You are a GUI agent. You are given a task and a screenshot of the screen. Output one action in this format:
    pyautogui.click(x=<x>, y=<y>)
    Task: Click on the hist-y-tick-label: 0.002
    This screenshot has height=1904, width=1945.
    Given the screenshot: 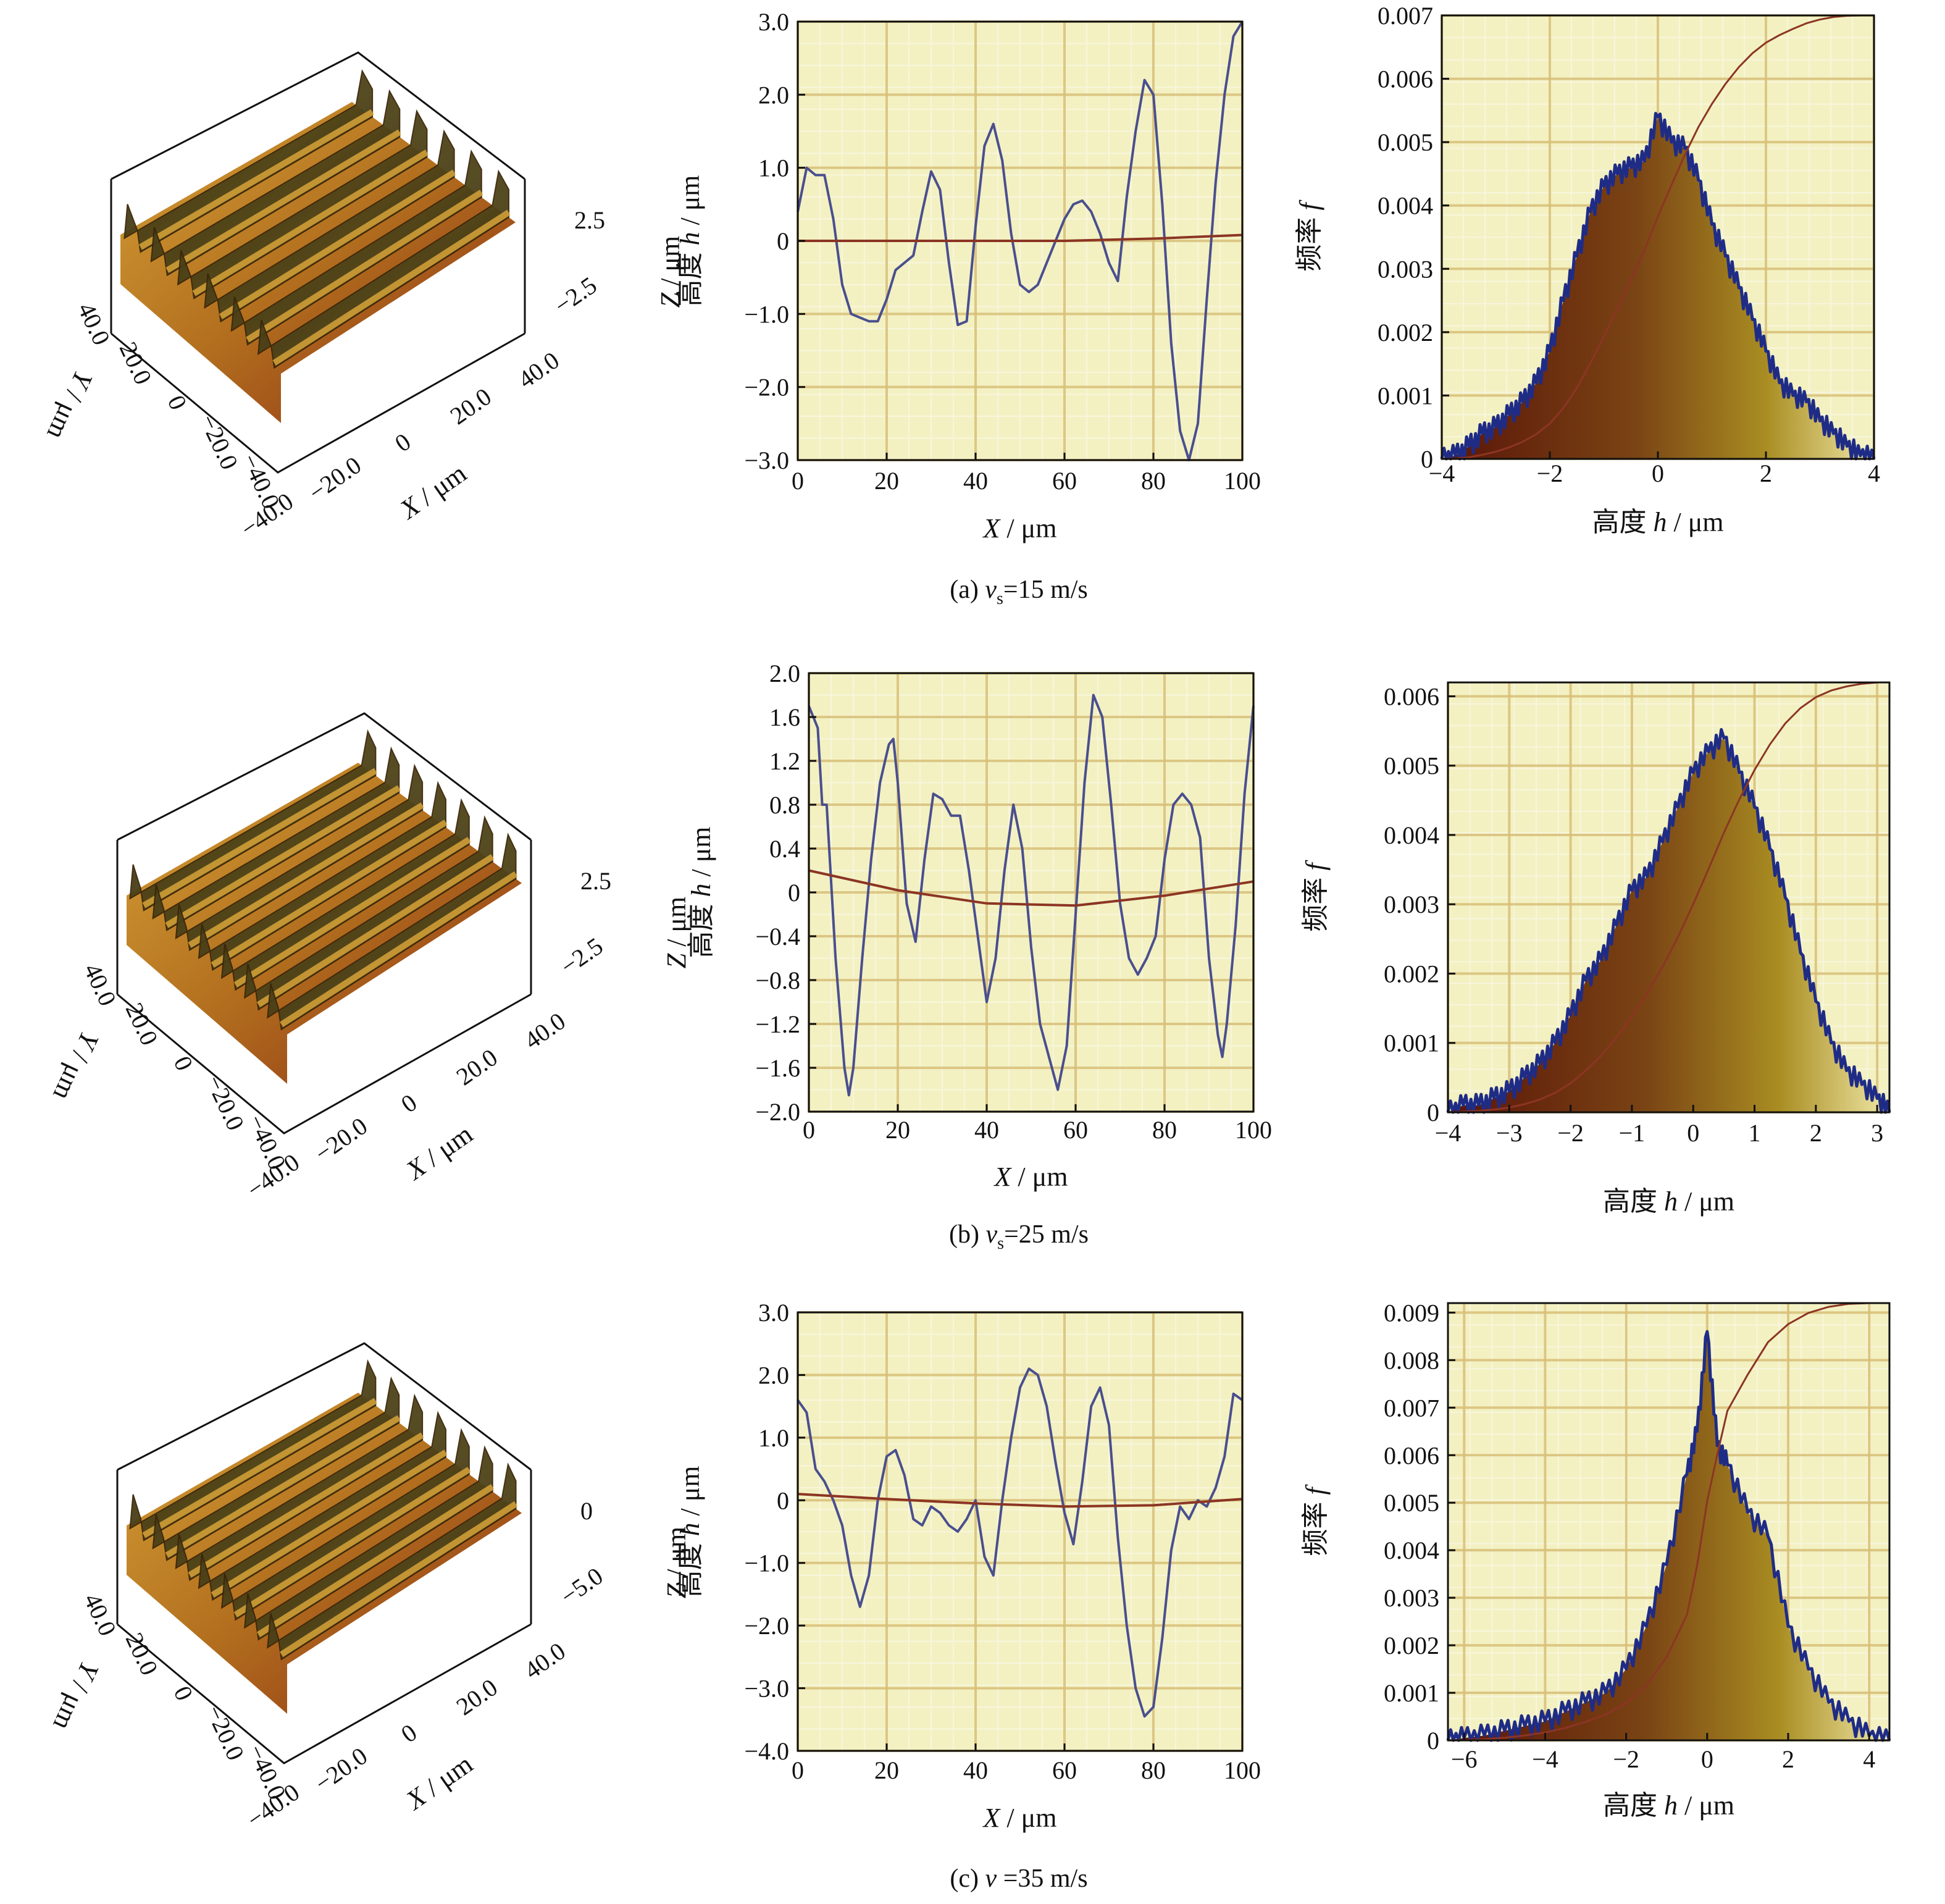 What is the action you would take?
    pyautogui.click(x=1405, y=332)
    